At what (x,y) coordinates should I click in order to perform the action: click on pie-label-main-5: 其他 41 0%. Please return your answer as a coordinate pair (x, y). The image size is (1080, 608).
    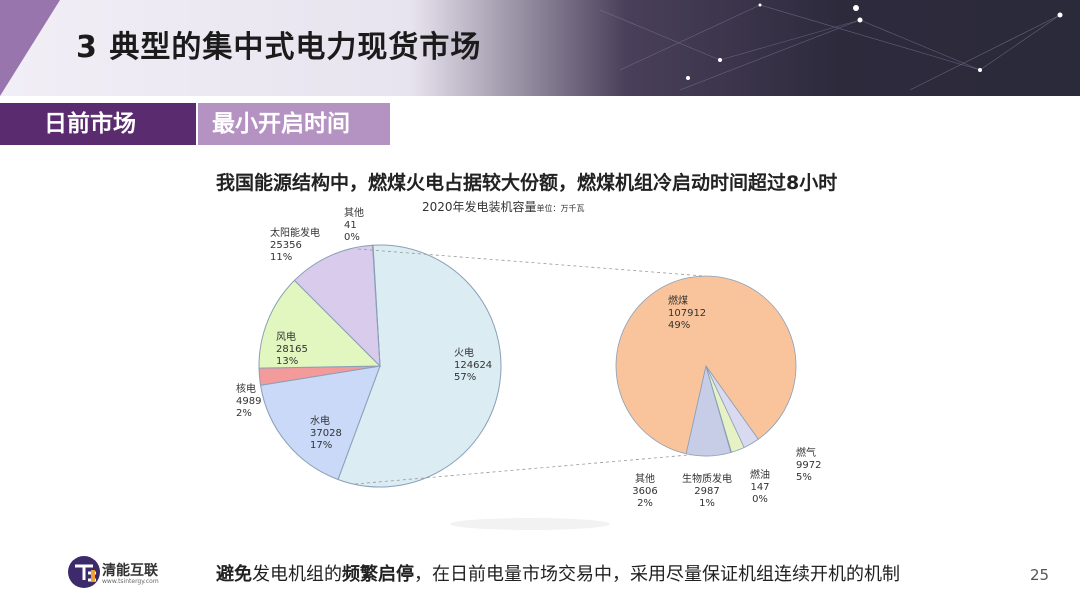
    Looking at the image, I should click on (354, 224).